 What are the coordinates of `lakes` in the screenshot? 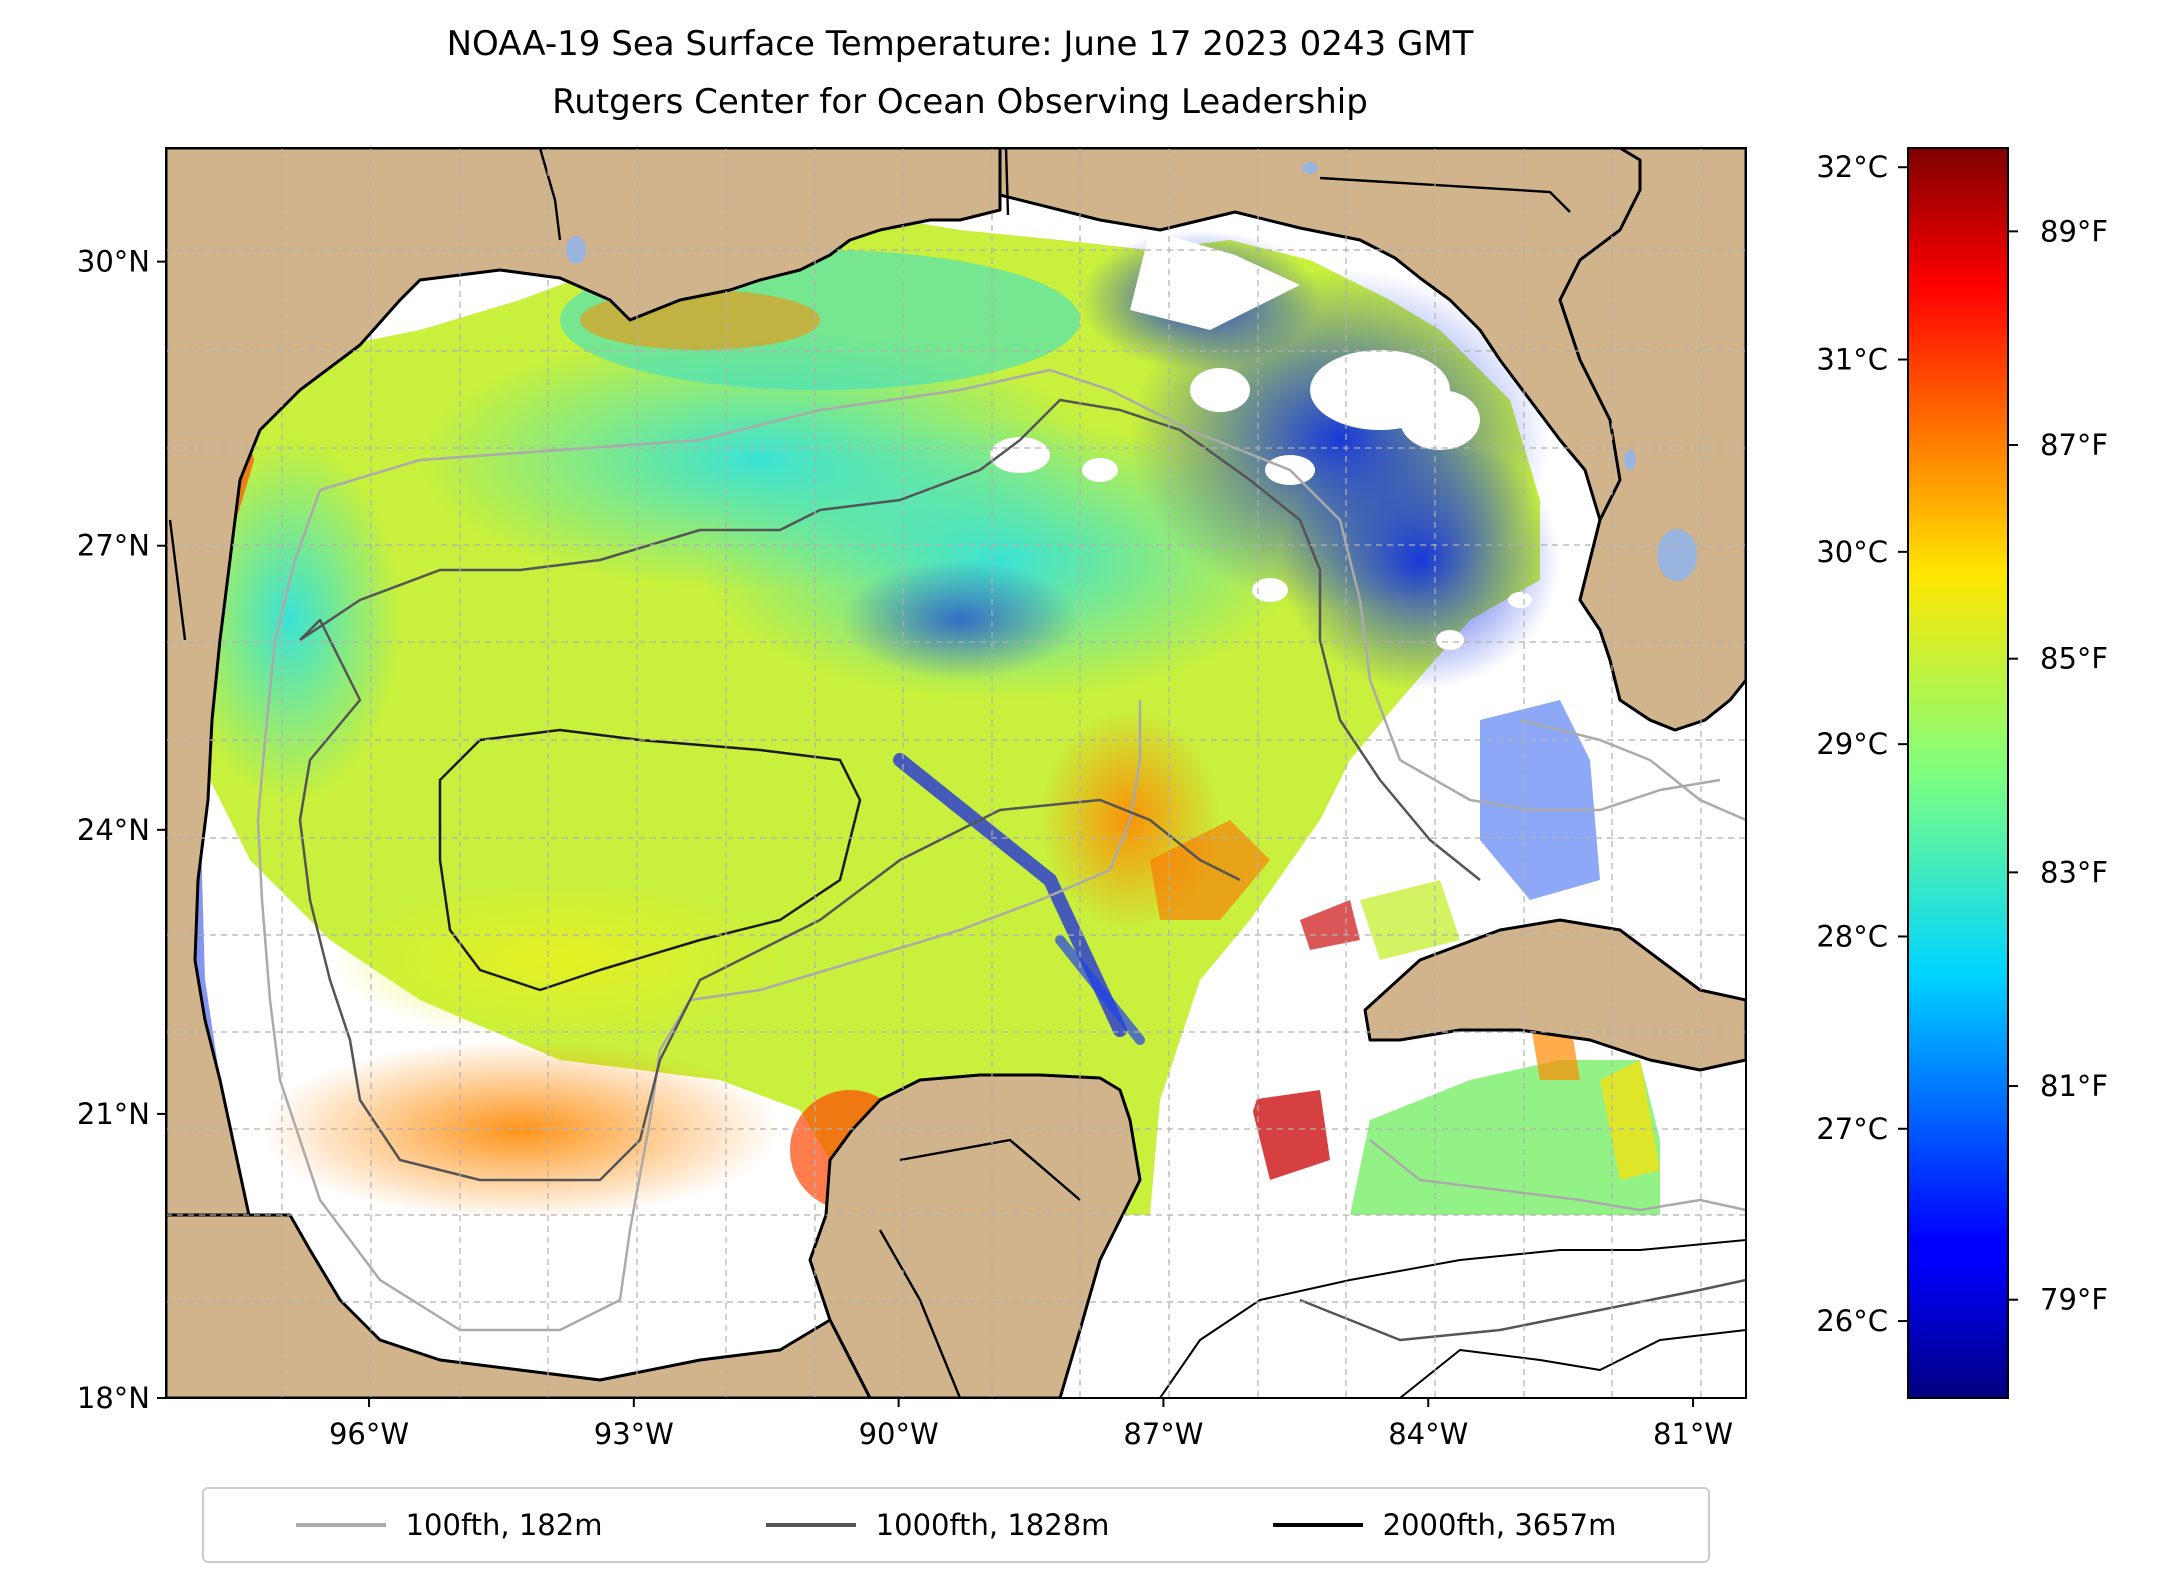 It's located at (1131, 371).